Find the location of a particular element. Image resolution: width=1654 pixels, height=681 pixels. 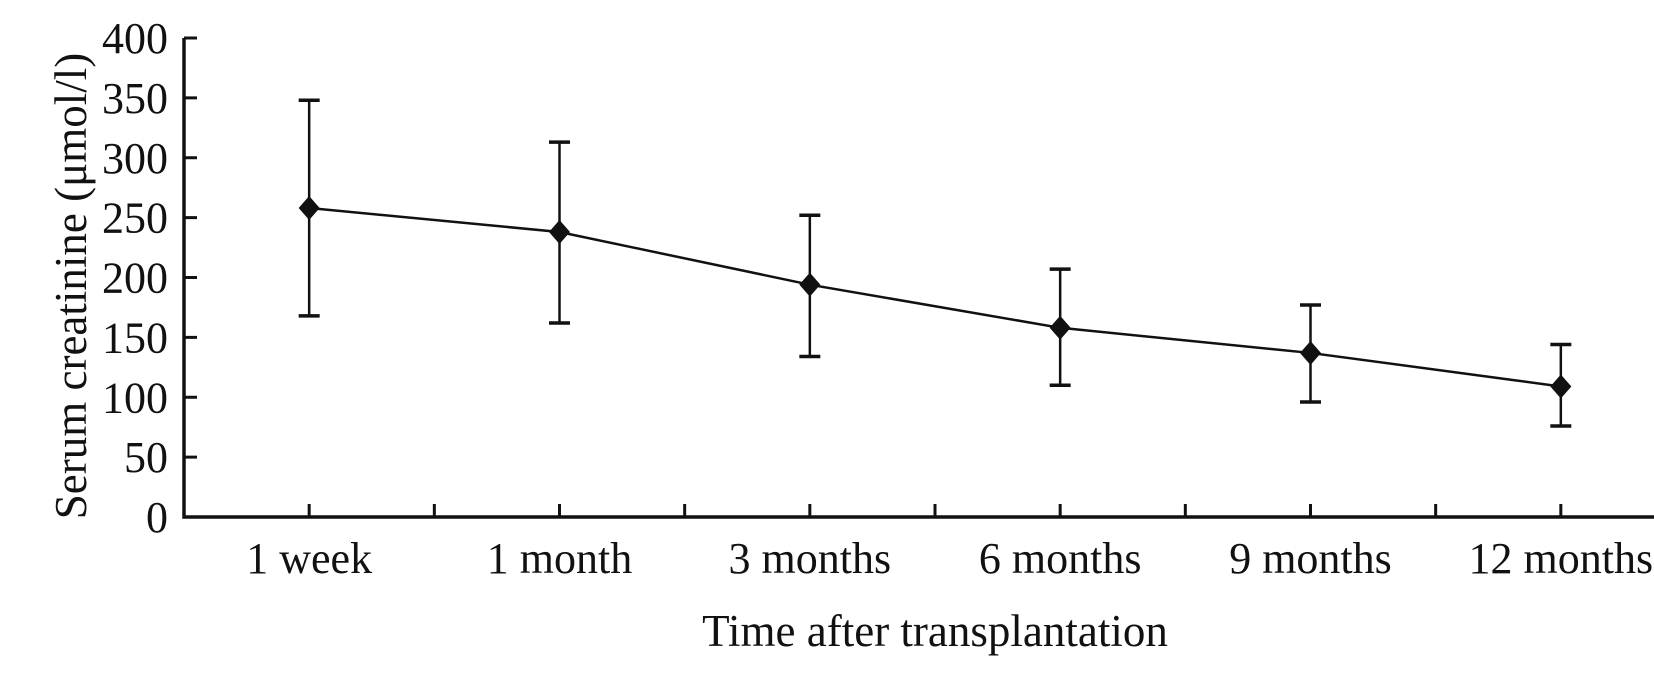

x-tick-label: 3 months is located at coordinates (810, 558).